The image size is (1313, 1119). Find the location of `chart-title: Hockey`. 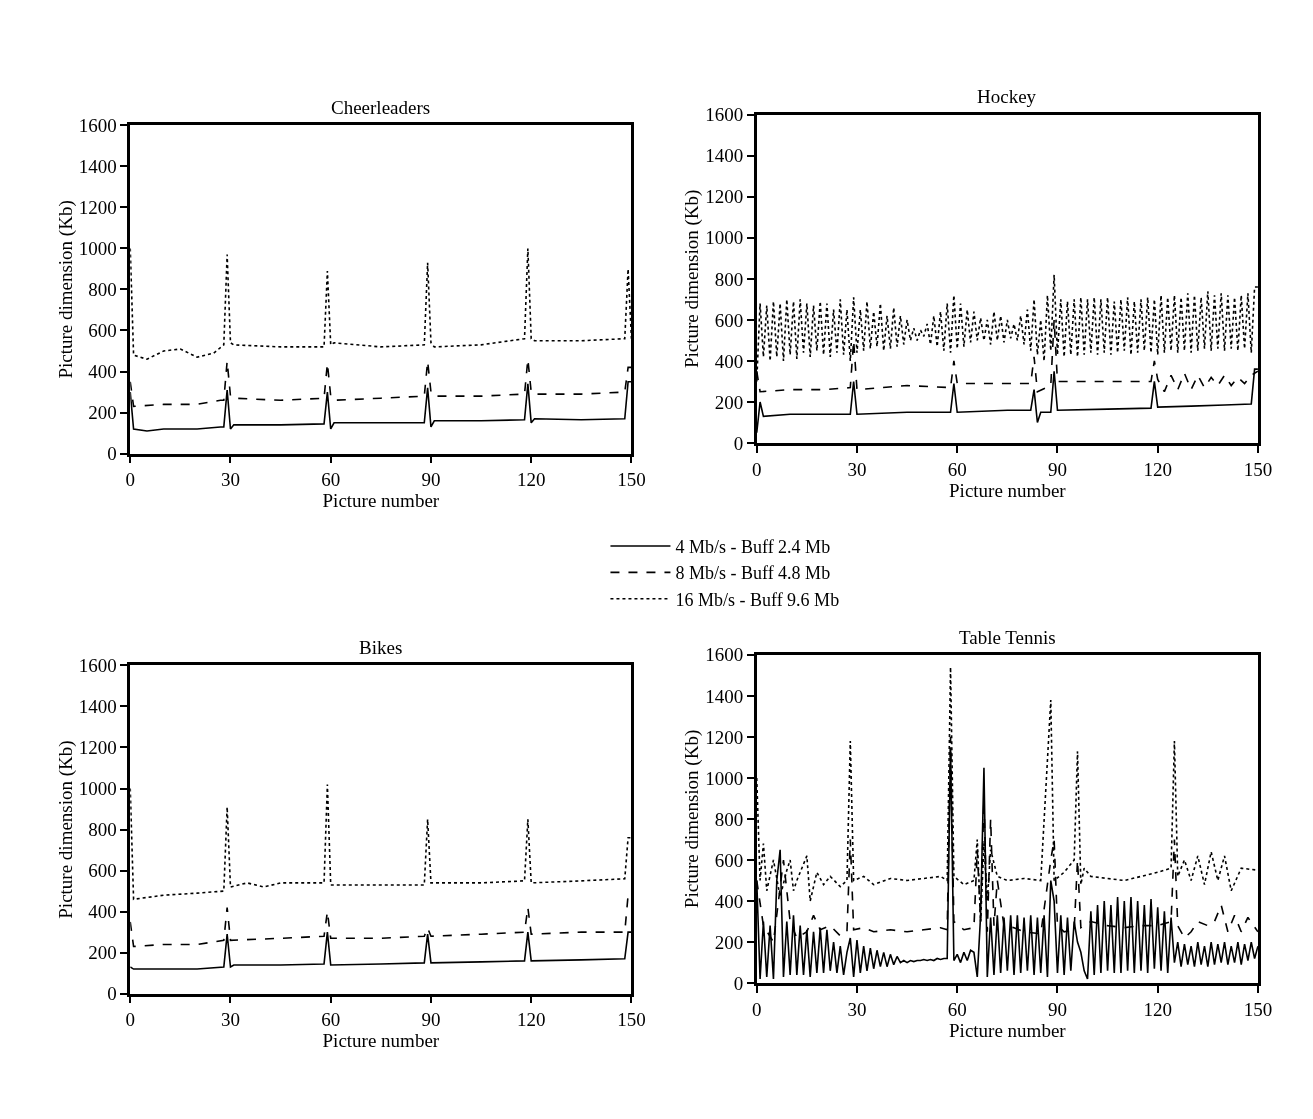

chart-title: Hockey is located at coordinates (1007, 96).